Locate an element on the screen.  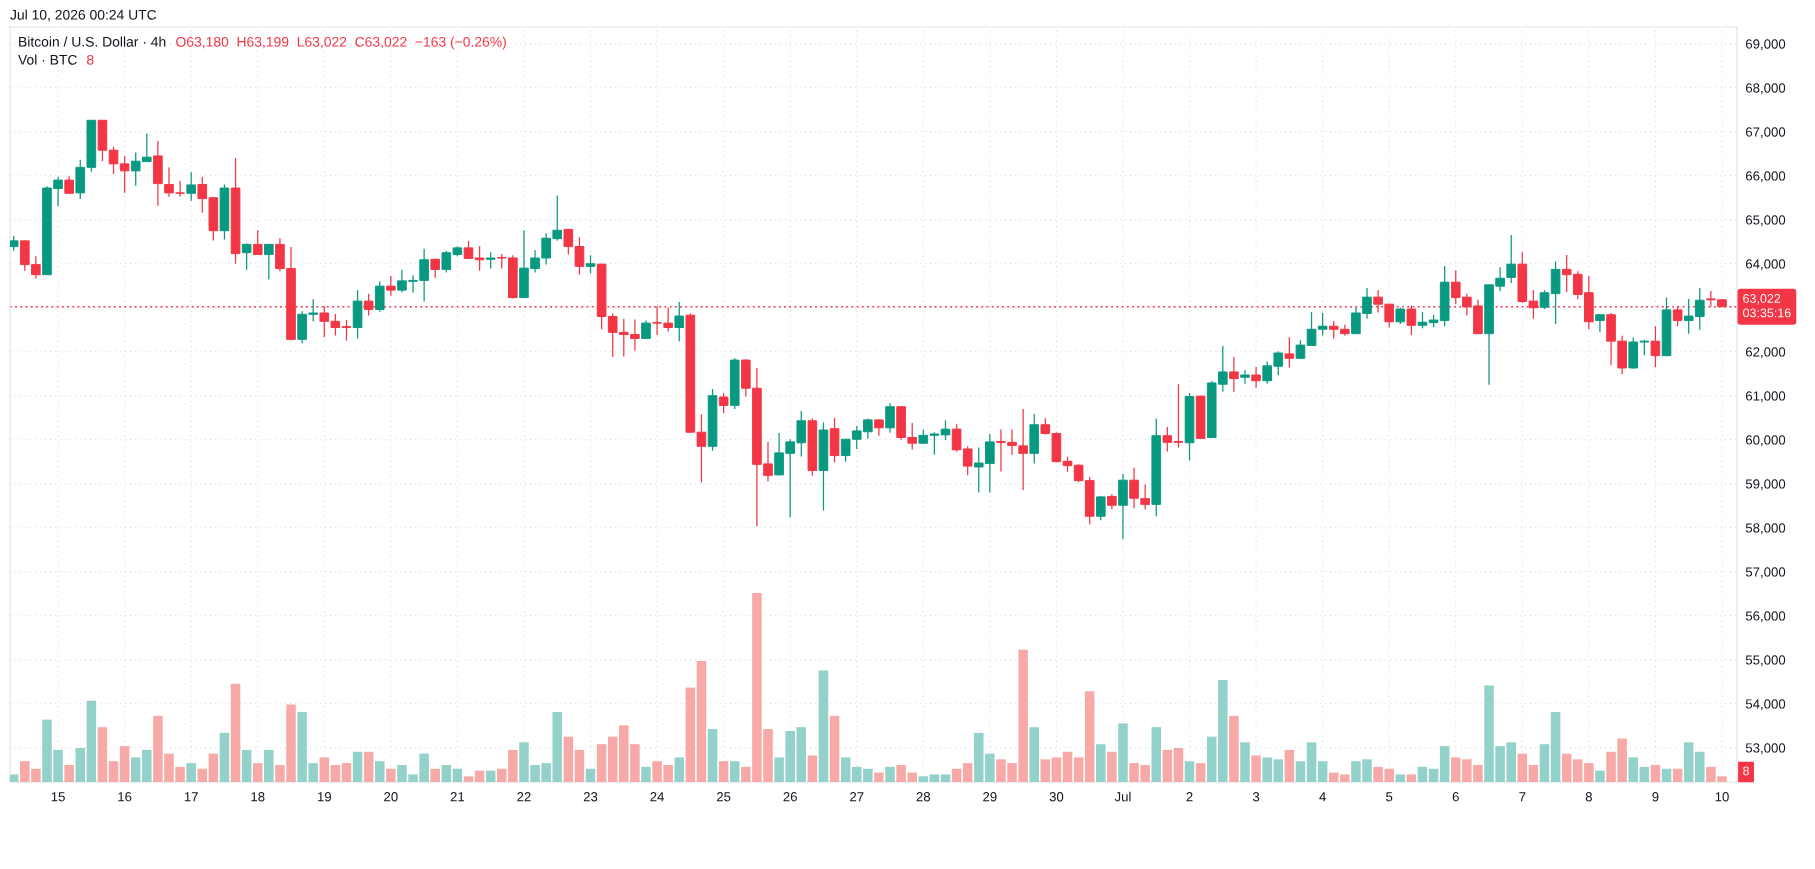
y-tick-label: 58,000 is located at coordinates (1765, 529).